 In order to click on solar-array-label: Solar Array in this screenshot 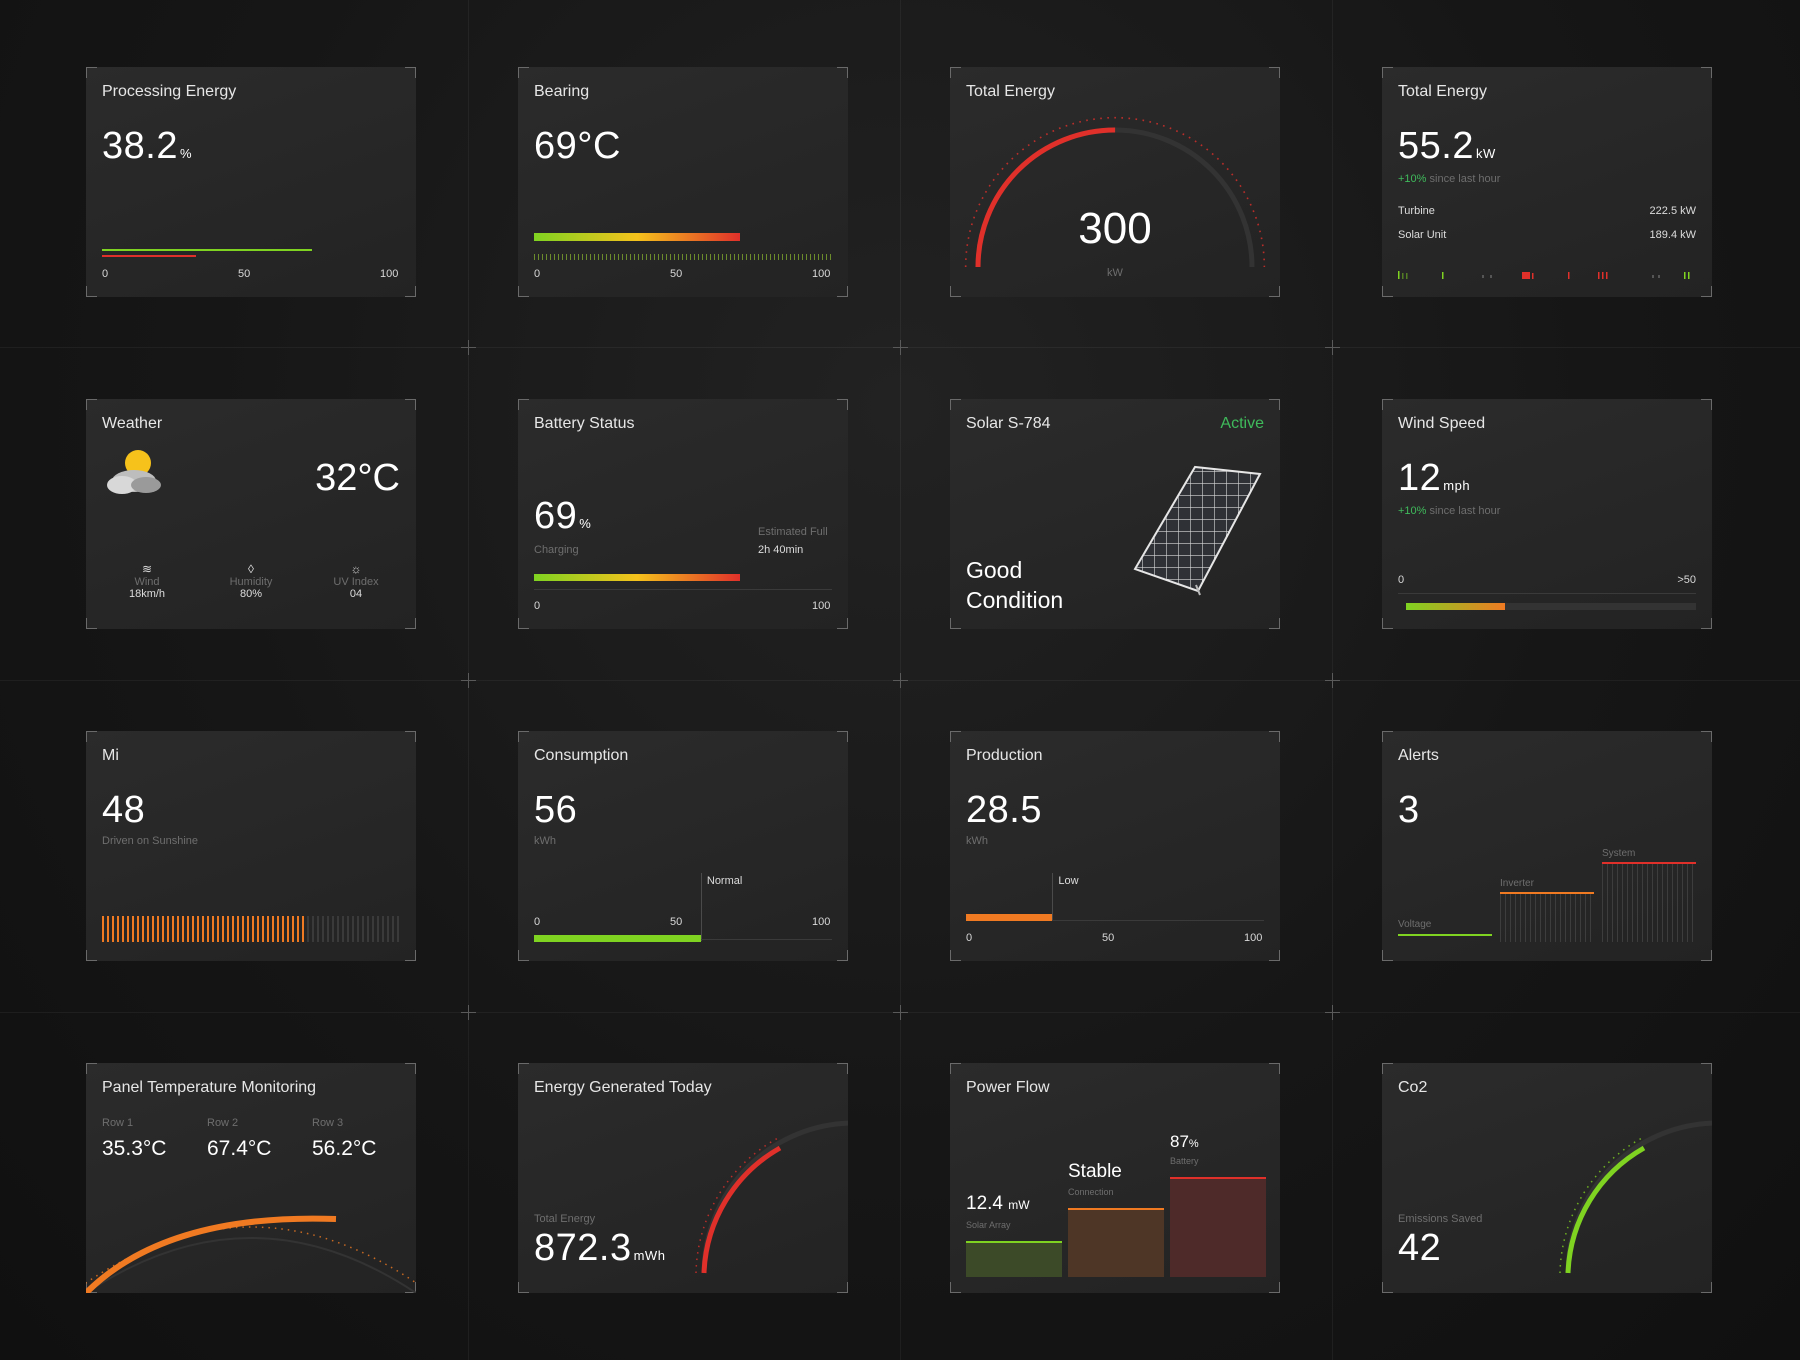, I will do `click(988, 1225)`.